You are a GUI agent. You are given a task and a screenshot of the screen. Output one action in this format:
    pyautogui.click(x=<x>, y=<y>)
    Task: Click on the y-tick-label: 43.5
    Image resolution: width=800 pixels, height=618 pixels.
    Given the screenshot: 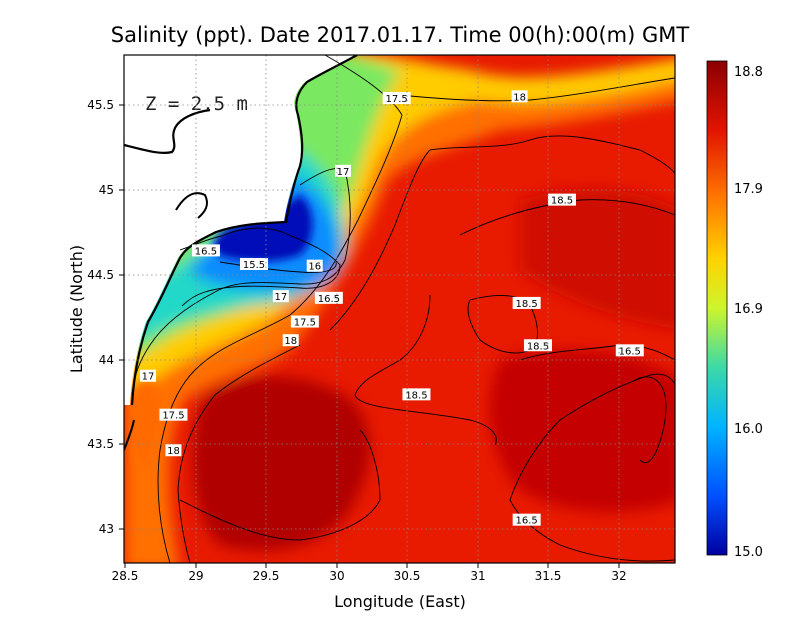 What is the action you would take?
    pyautogui.click(x=100, y=444)
    